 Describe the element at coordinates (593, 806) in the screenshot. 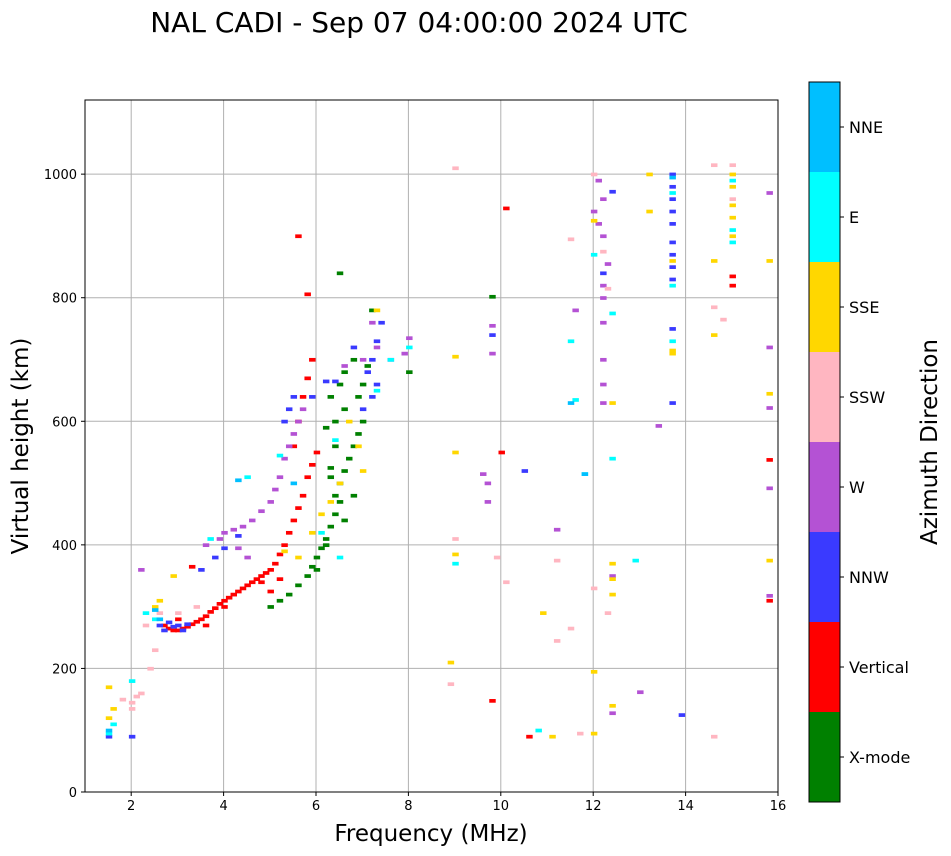

I see `x-tick-label: 12` at that location.